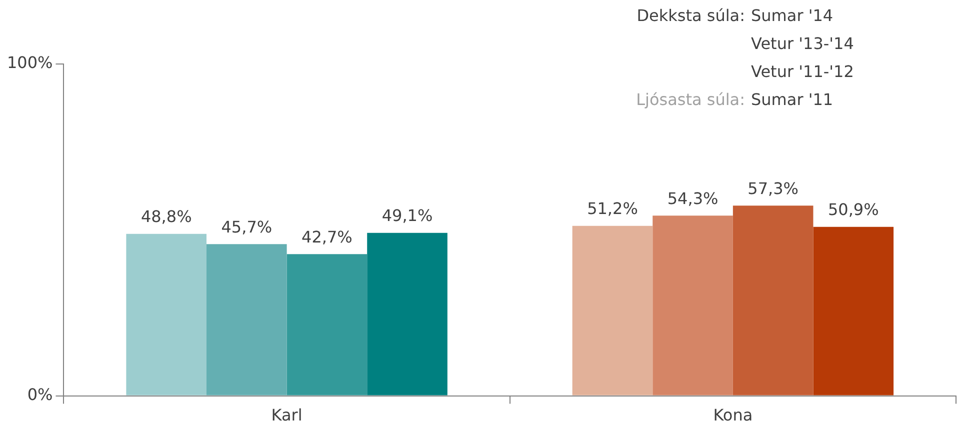  Describe the element at coordinates (327, 236) in the screenshot. I see `data-label: 42,7%` at that location.